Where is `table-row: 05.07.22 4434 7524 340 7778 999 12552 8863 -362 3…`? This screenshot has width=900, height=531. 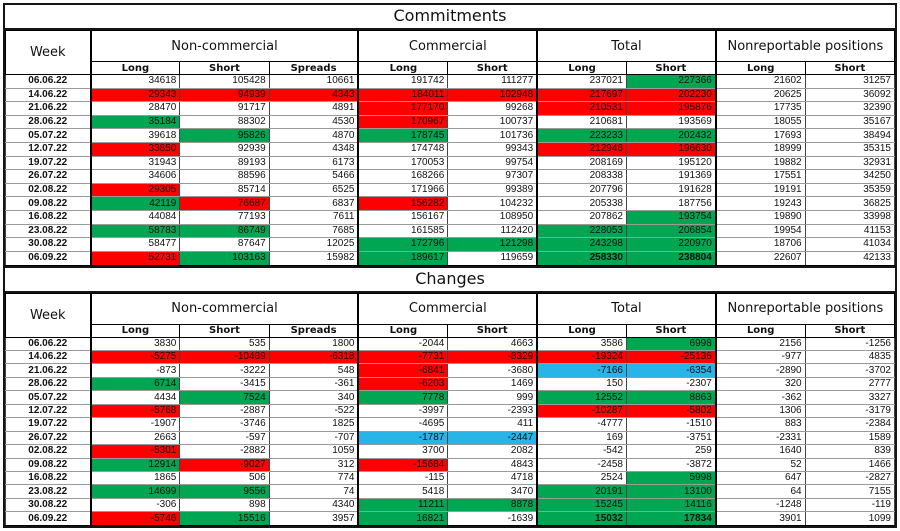 table-row: 05.07.22 4434 7524 340 7778 999 12552 8863 -362 3… is located at coordinates (450, 397).